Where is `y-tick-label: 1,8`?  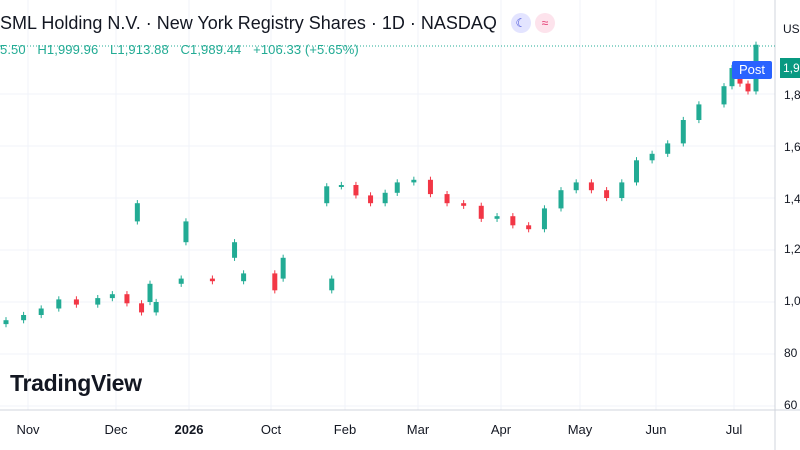
y-tick-label: 1,8 is located at coordinates (792, 95).